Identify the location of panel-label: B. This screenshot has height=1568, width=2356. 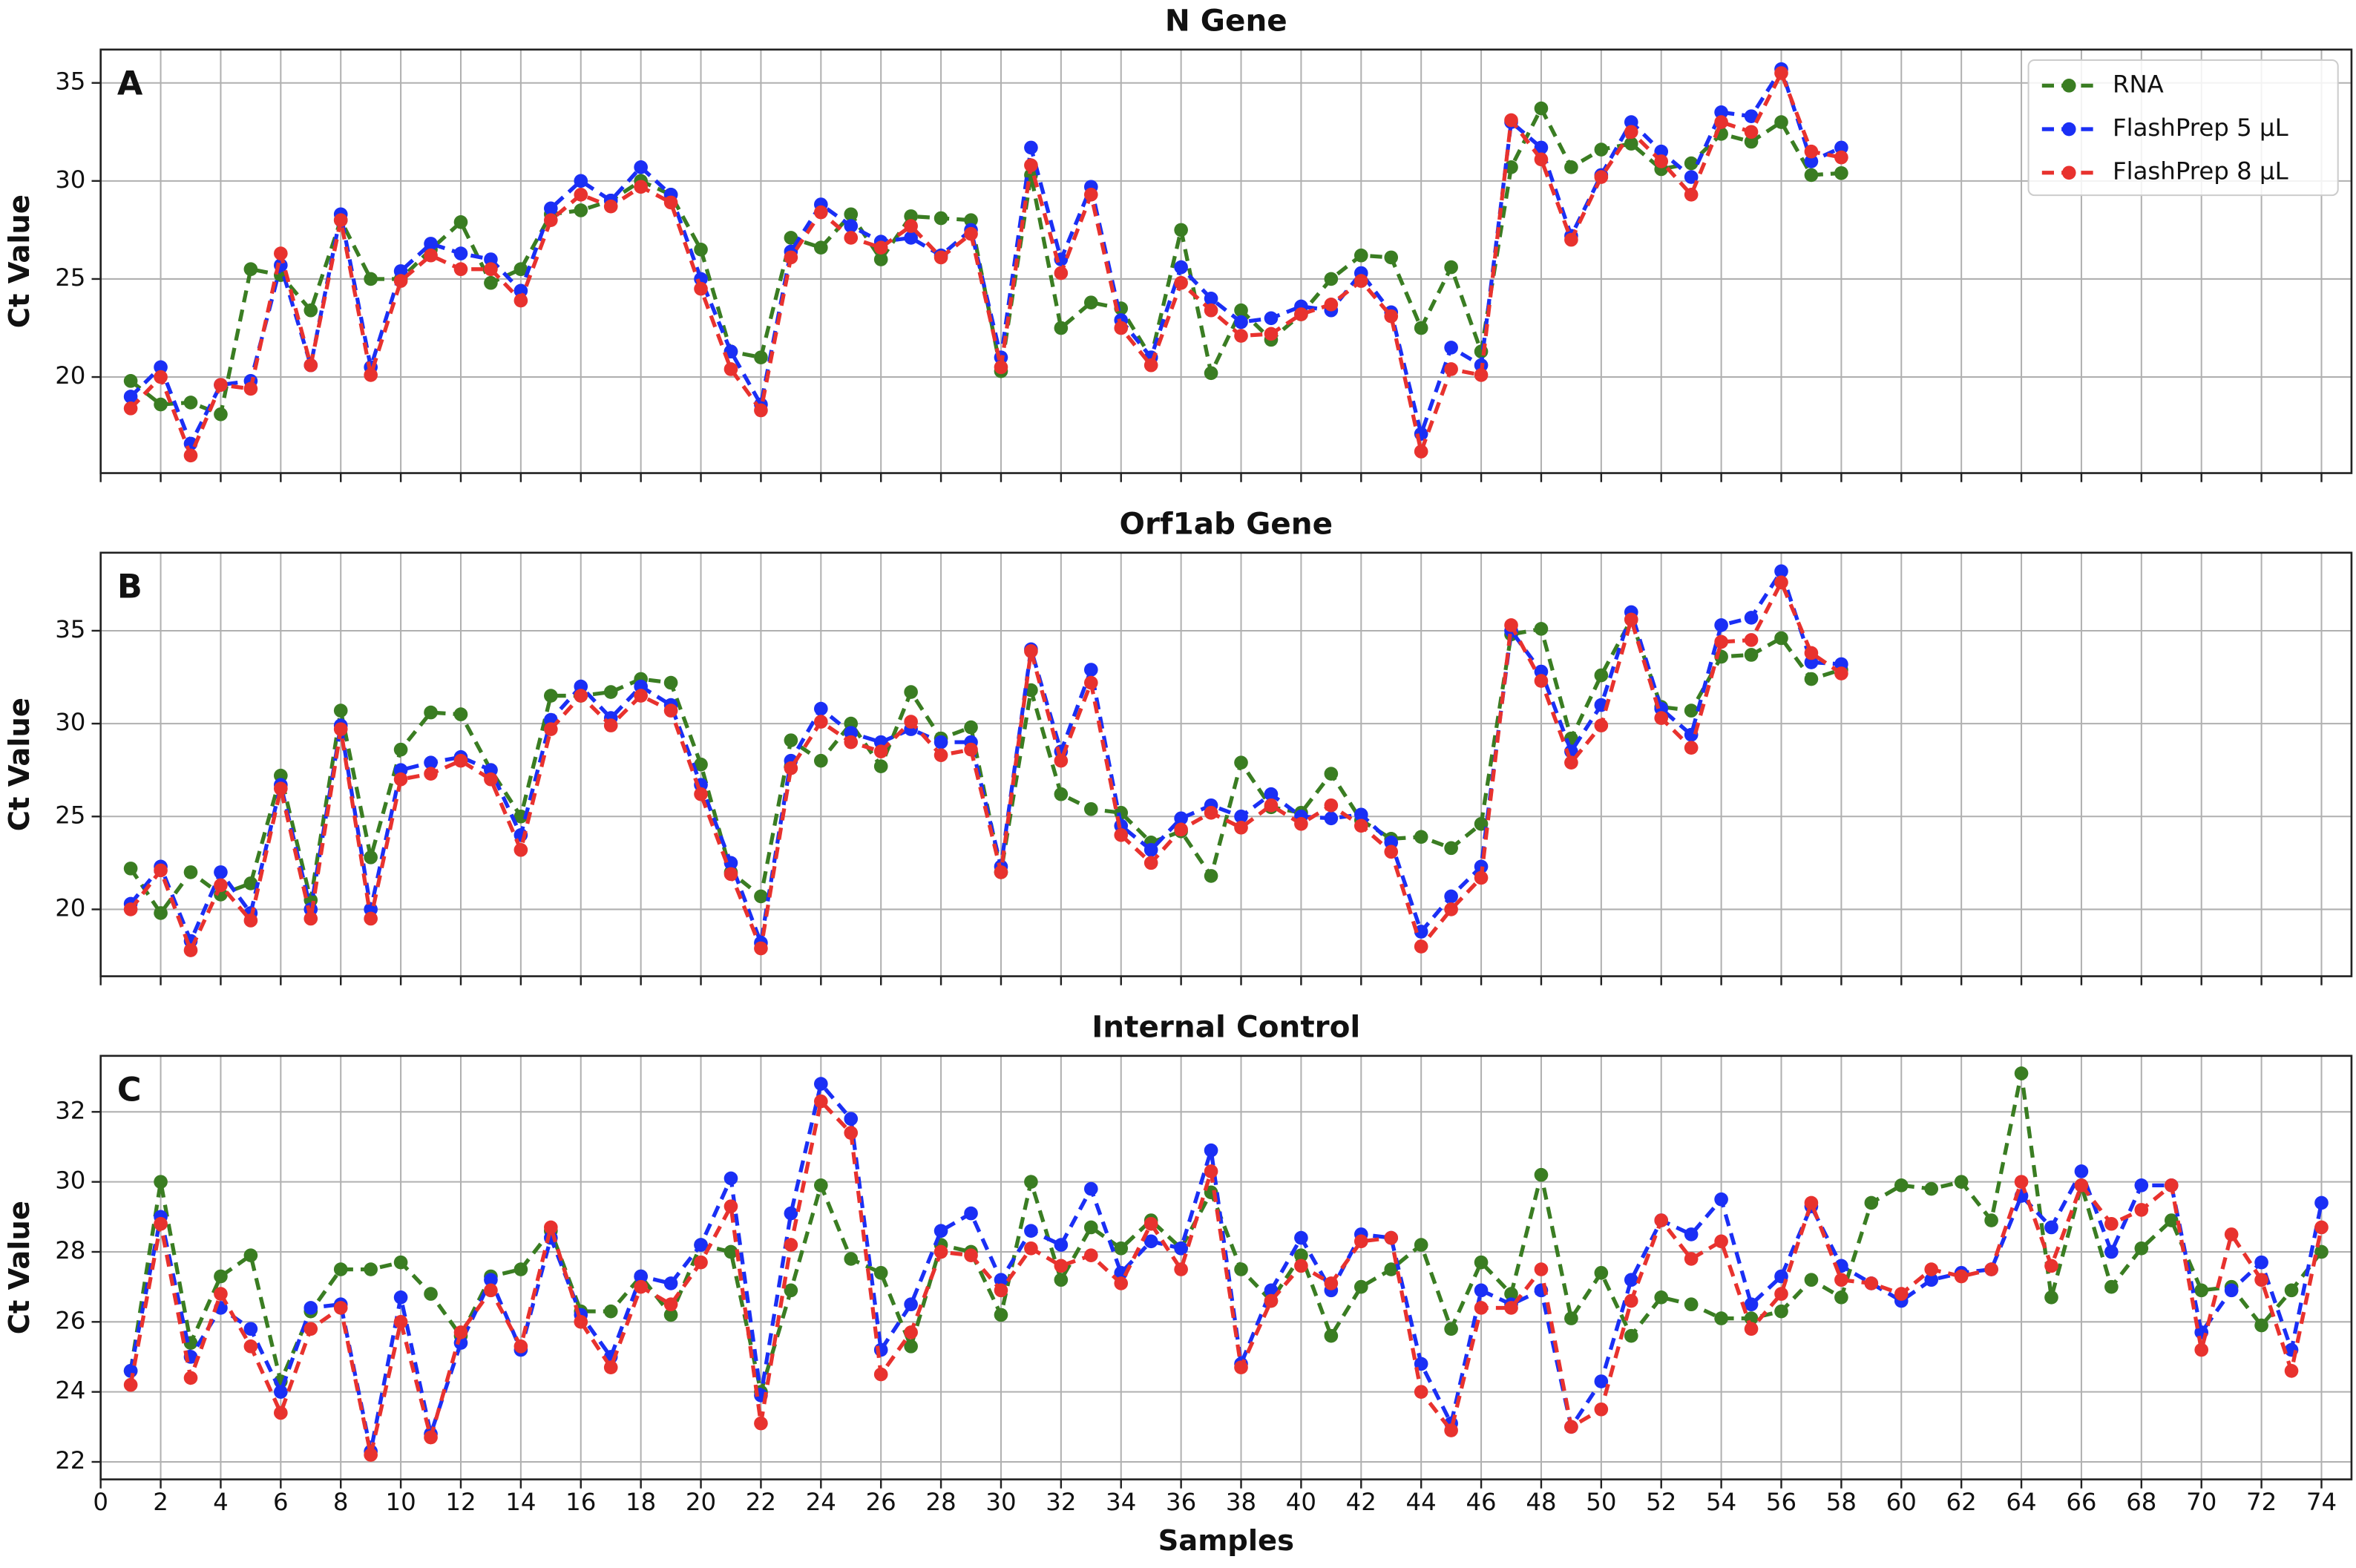
(129, 586).